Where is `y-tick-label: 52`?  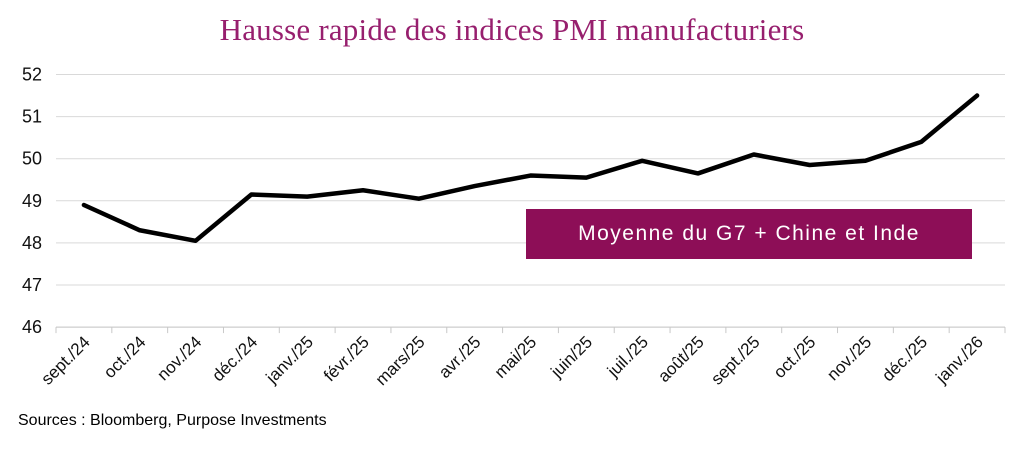
y-tick-label: 52 is located at coordinates (32, 75).